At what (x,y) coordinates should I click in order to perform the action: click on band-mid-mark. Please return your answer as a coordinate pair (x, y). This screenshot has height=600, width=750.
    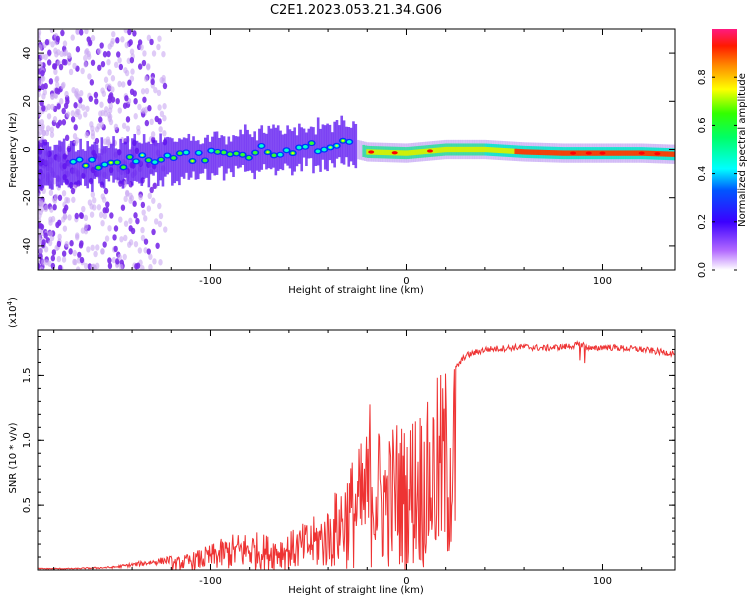
    Looking at the image, I should click on (363, 150).